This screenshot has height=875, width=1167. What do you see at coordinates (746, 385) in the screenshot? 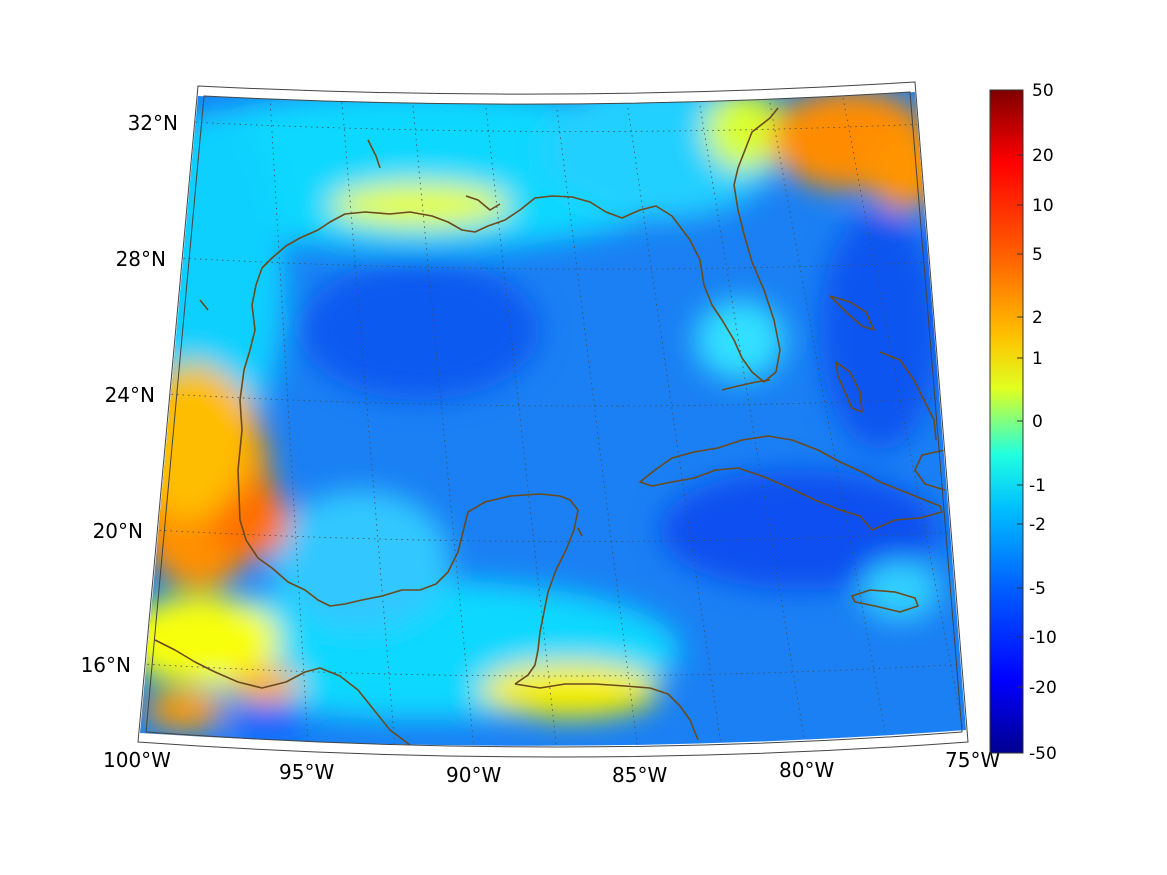
I see `coast-florida-keys` at bounding box center [746, 385].